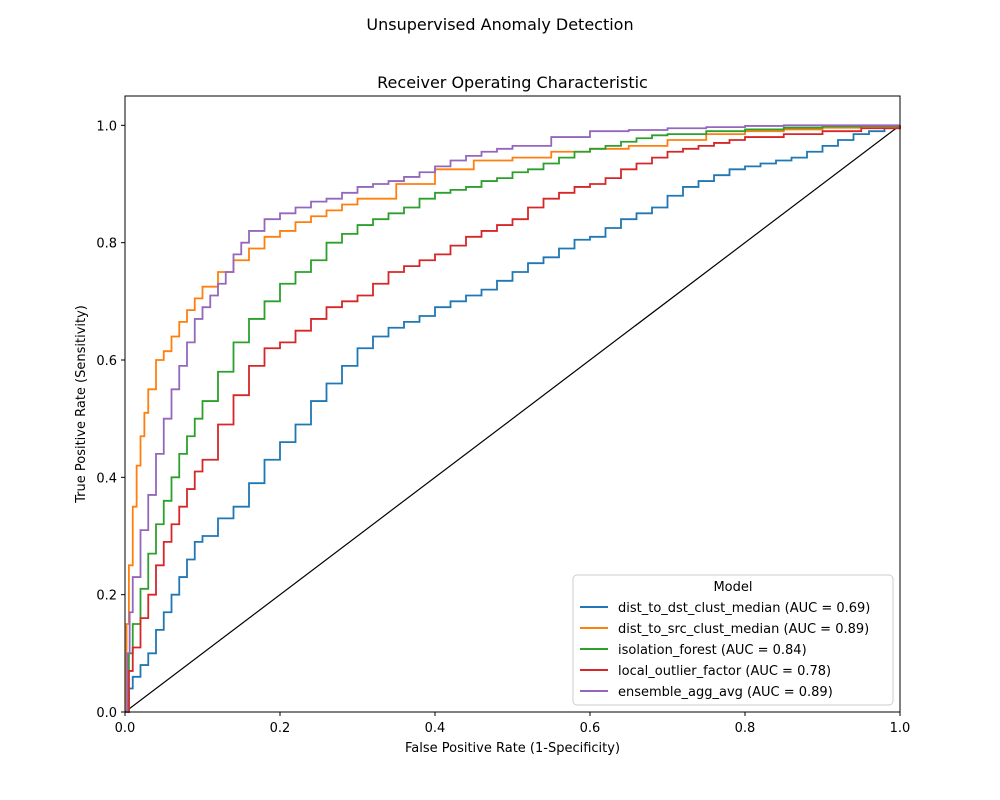  Describe the element at coordinates (106, 713) in the screenshot. I see `y-tick-label: 0.0` at that location.